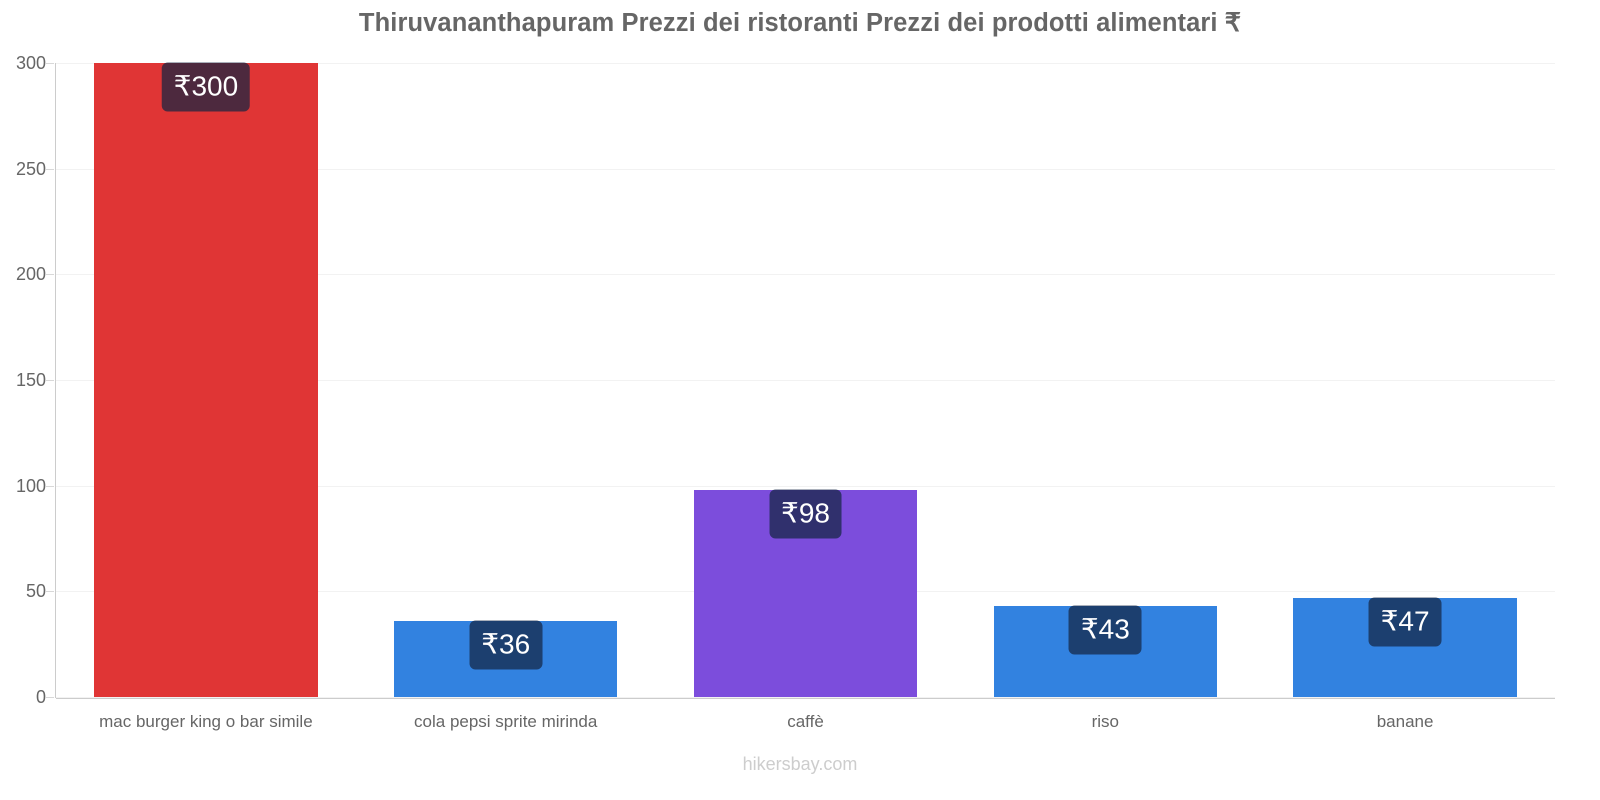 This screenshot has width=1600, height=800. I want to click on bar-value-label: ₹47, so click(1405, 622).